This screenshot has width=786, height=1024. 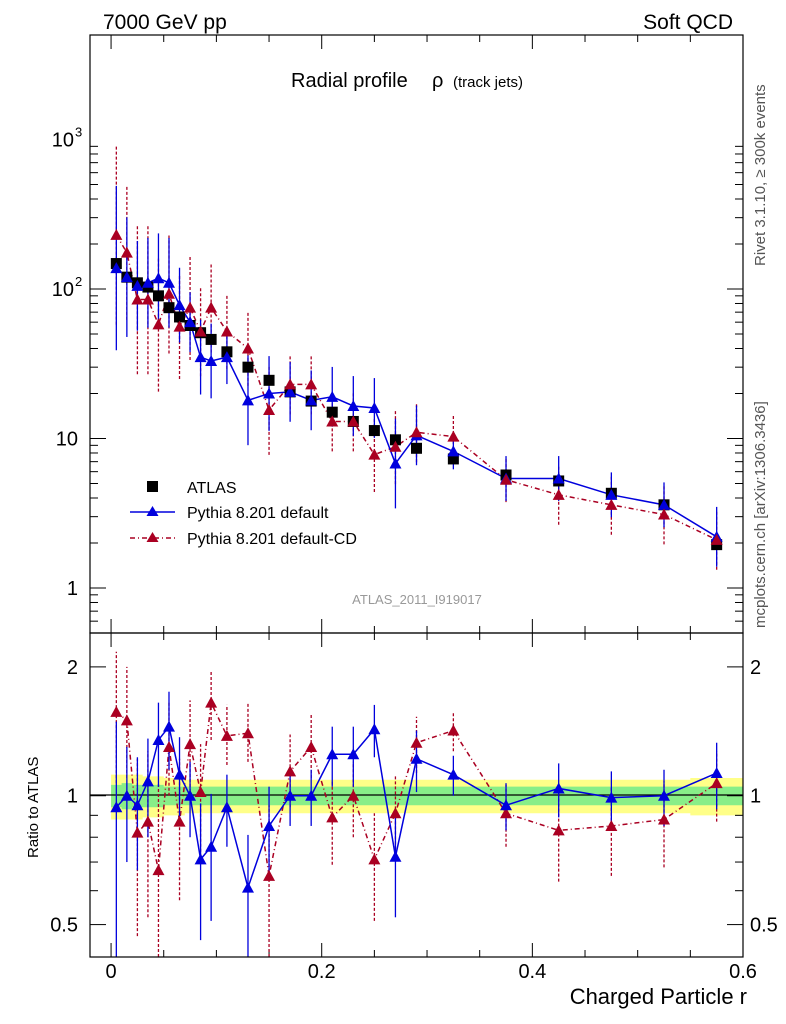 I want to click on chart-title: Radial profile, so click(x=349, y=81).